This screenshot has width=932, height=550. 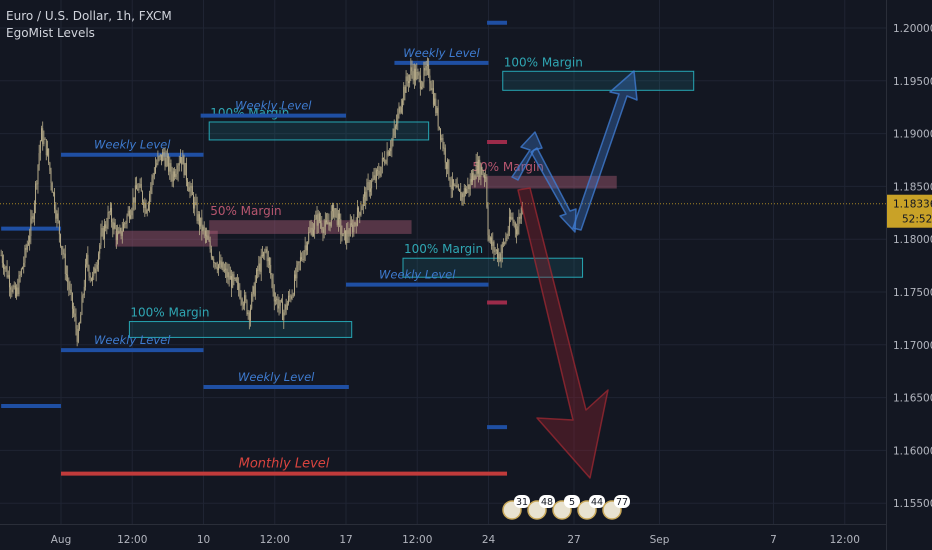 I want to click on price-tick-label: 1.20000, so click(x=912, y=29).